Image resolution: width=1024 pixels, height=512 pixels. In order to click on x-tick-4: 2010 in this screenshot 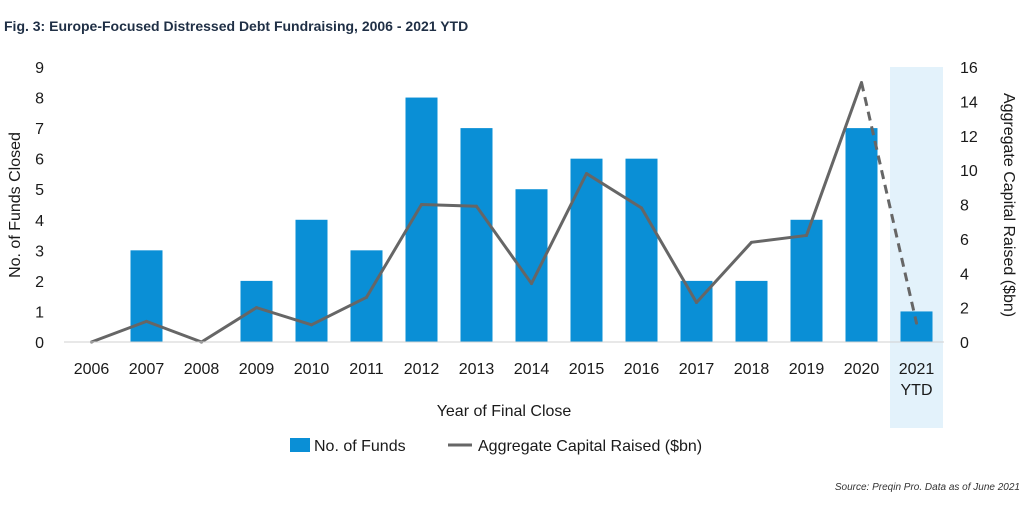, I will do `click(312, 369)`.